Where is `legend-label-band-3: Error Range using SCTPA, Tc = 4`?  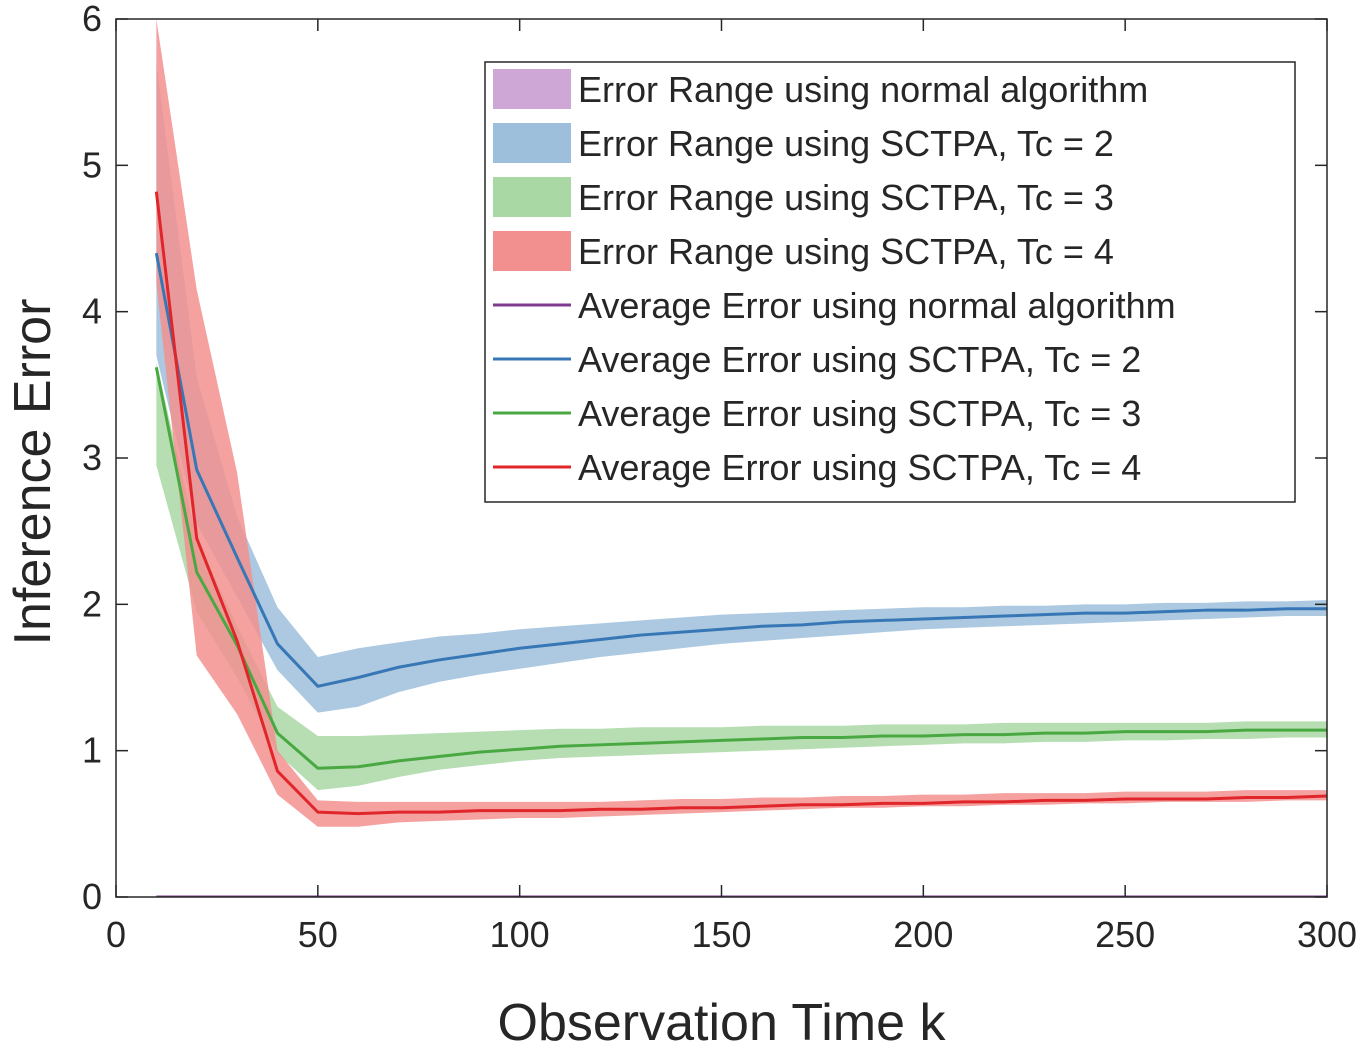
legend-label-band-3: Error Range using SCTPA, Tc = 4 is located at coordinates (846, 251).